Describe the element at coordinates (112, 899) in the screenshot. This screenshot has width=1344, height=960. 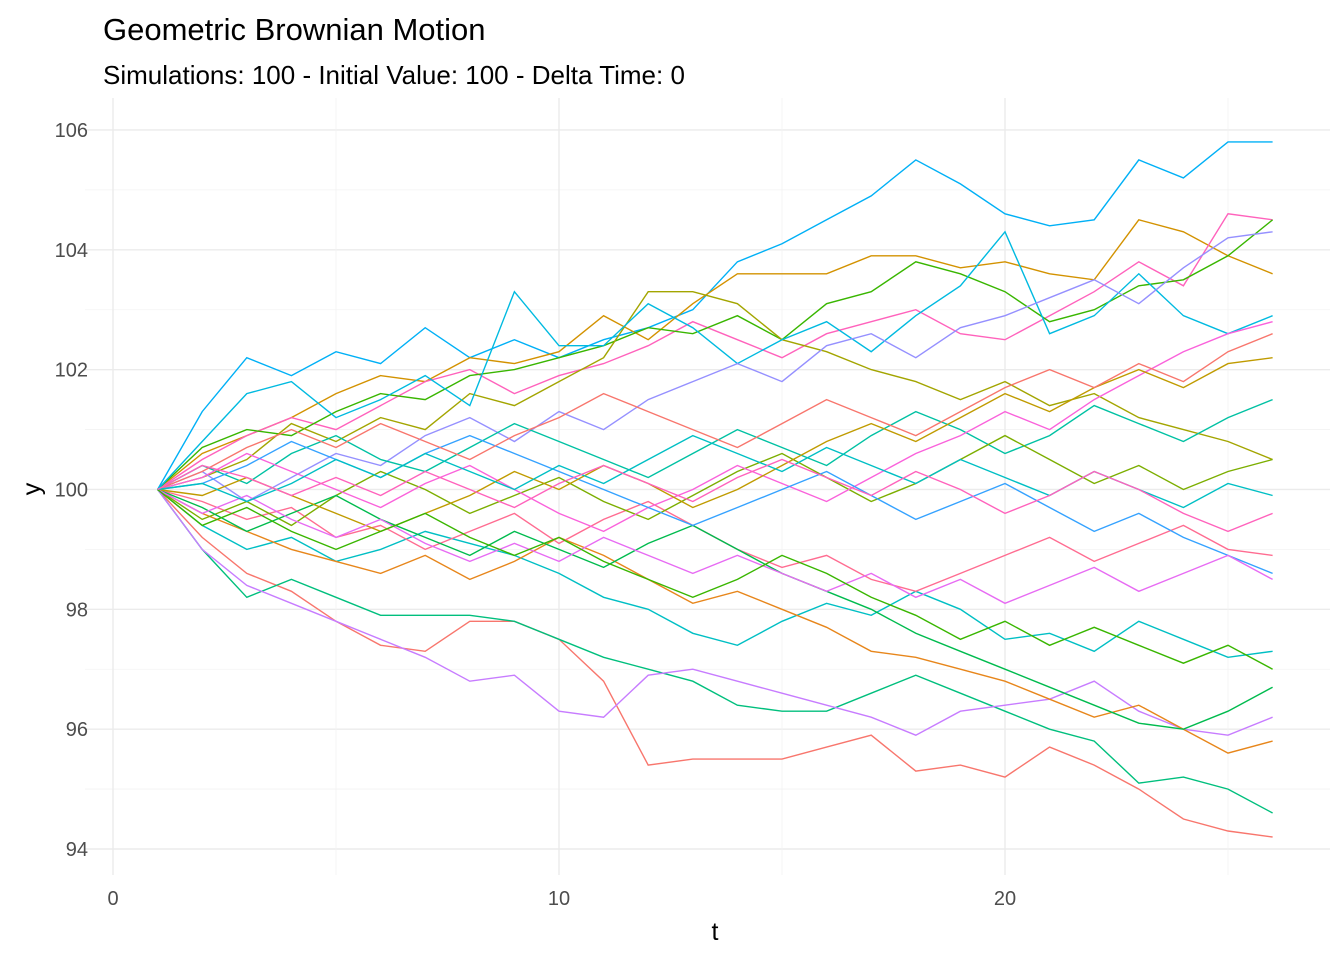
I see `x-tick-label: 0` at that location.